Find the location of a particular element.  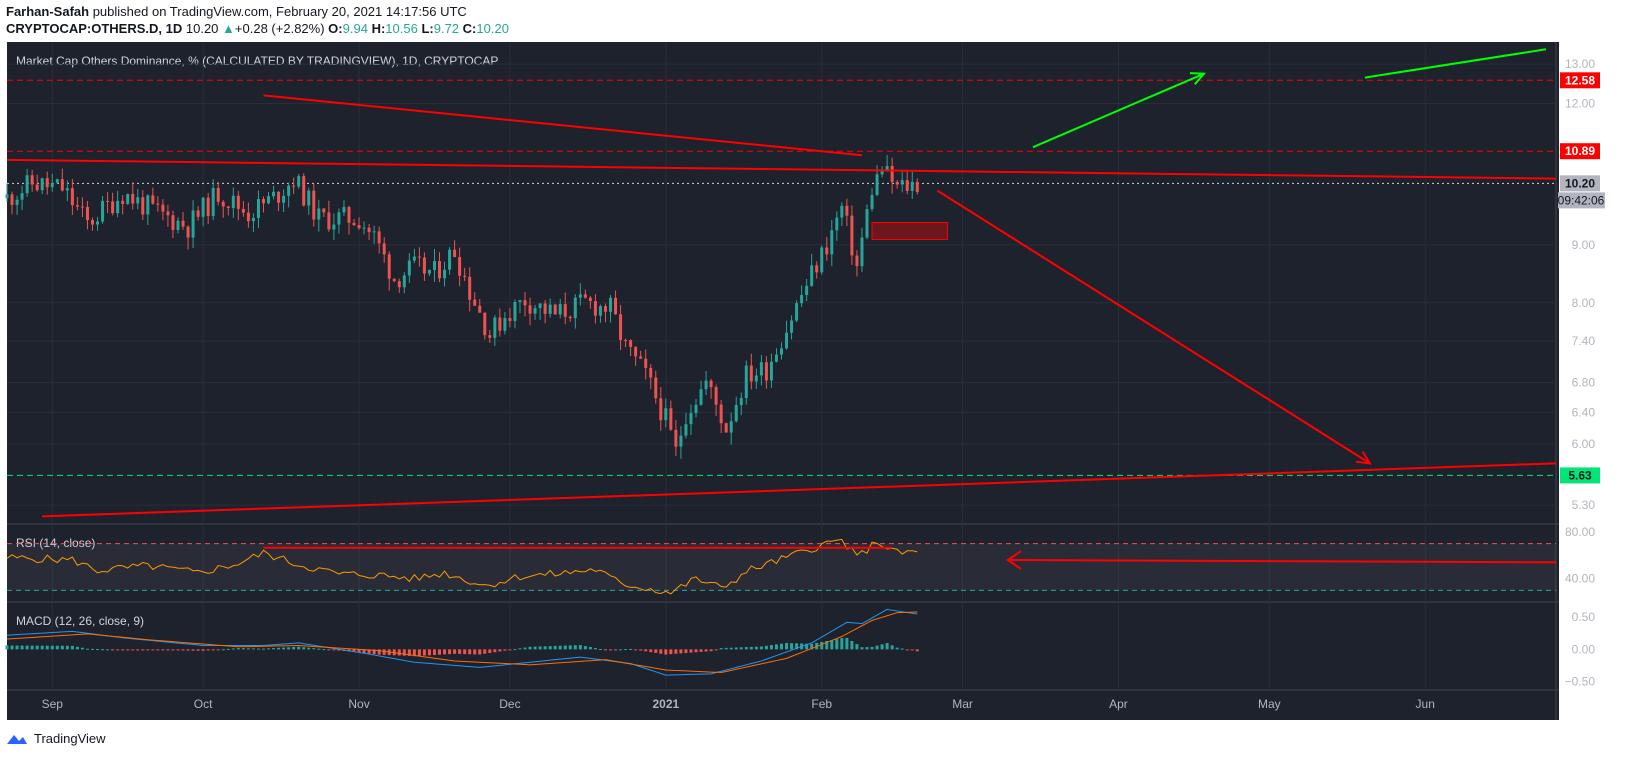

symbol-name: CRYPTOCAP:OTHERS.D, 1D is located at coordinates (94, 28).